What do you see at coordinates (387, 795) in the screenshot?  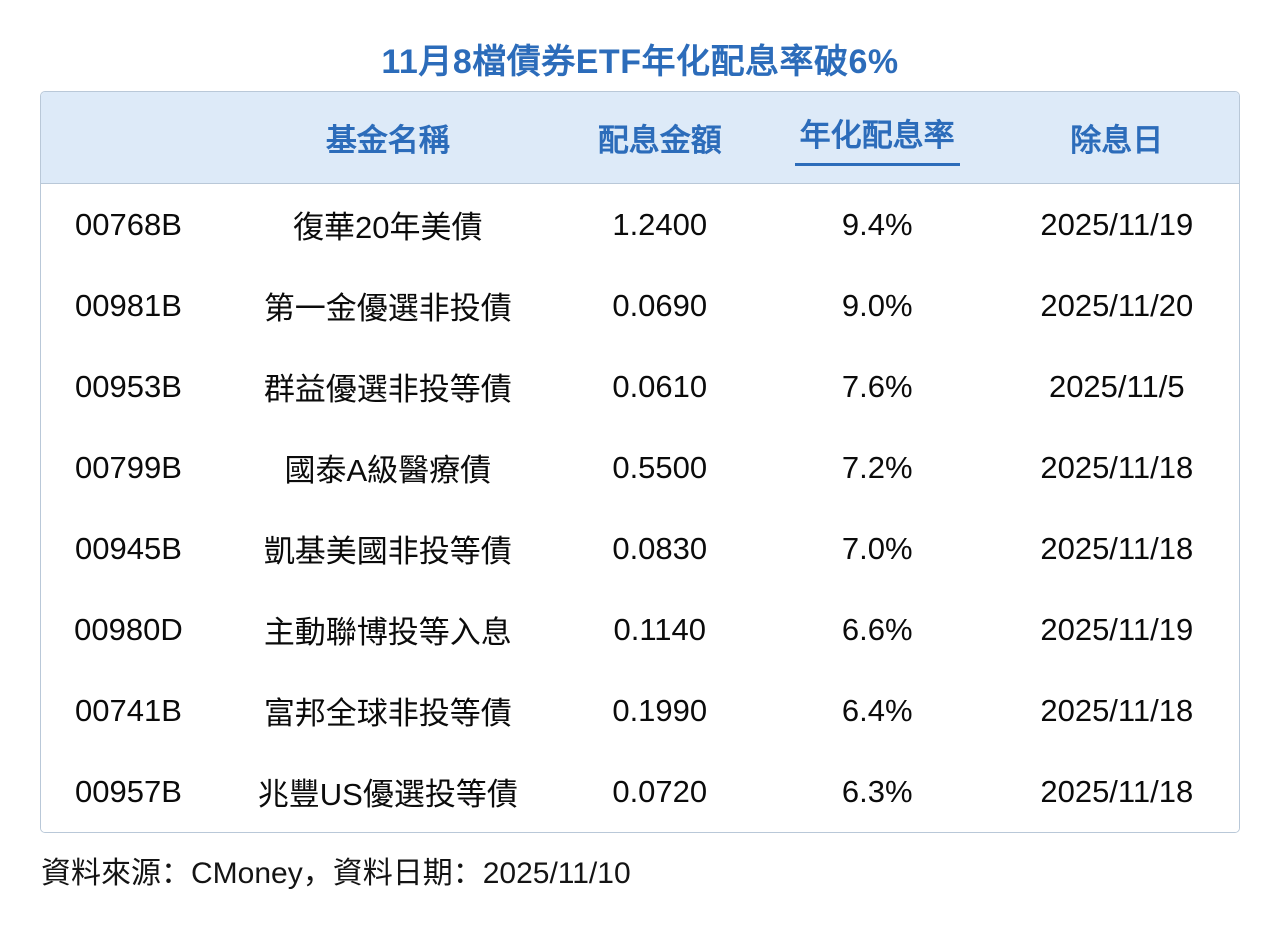 I see `fund-name-cell: 兆豐US優選投等債` at bounding box center [387, 795].